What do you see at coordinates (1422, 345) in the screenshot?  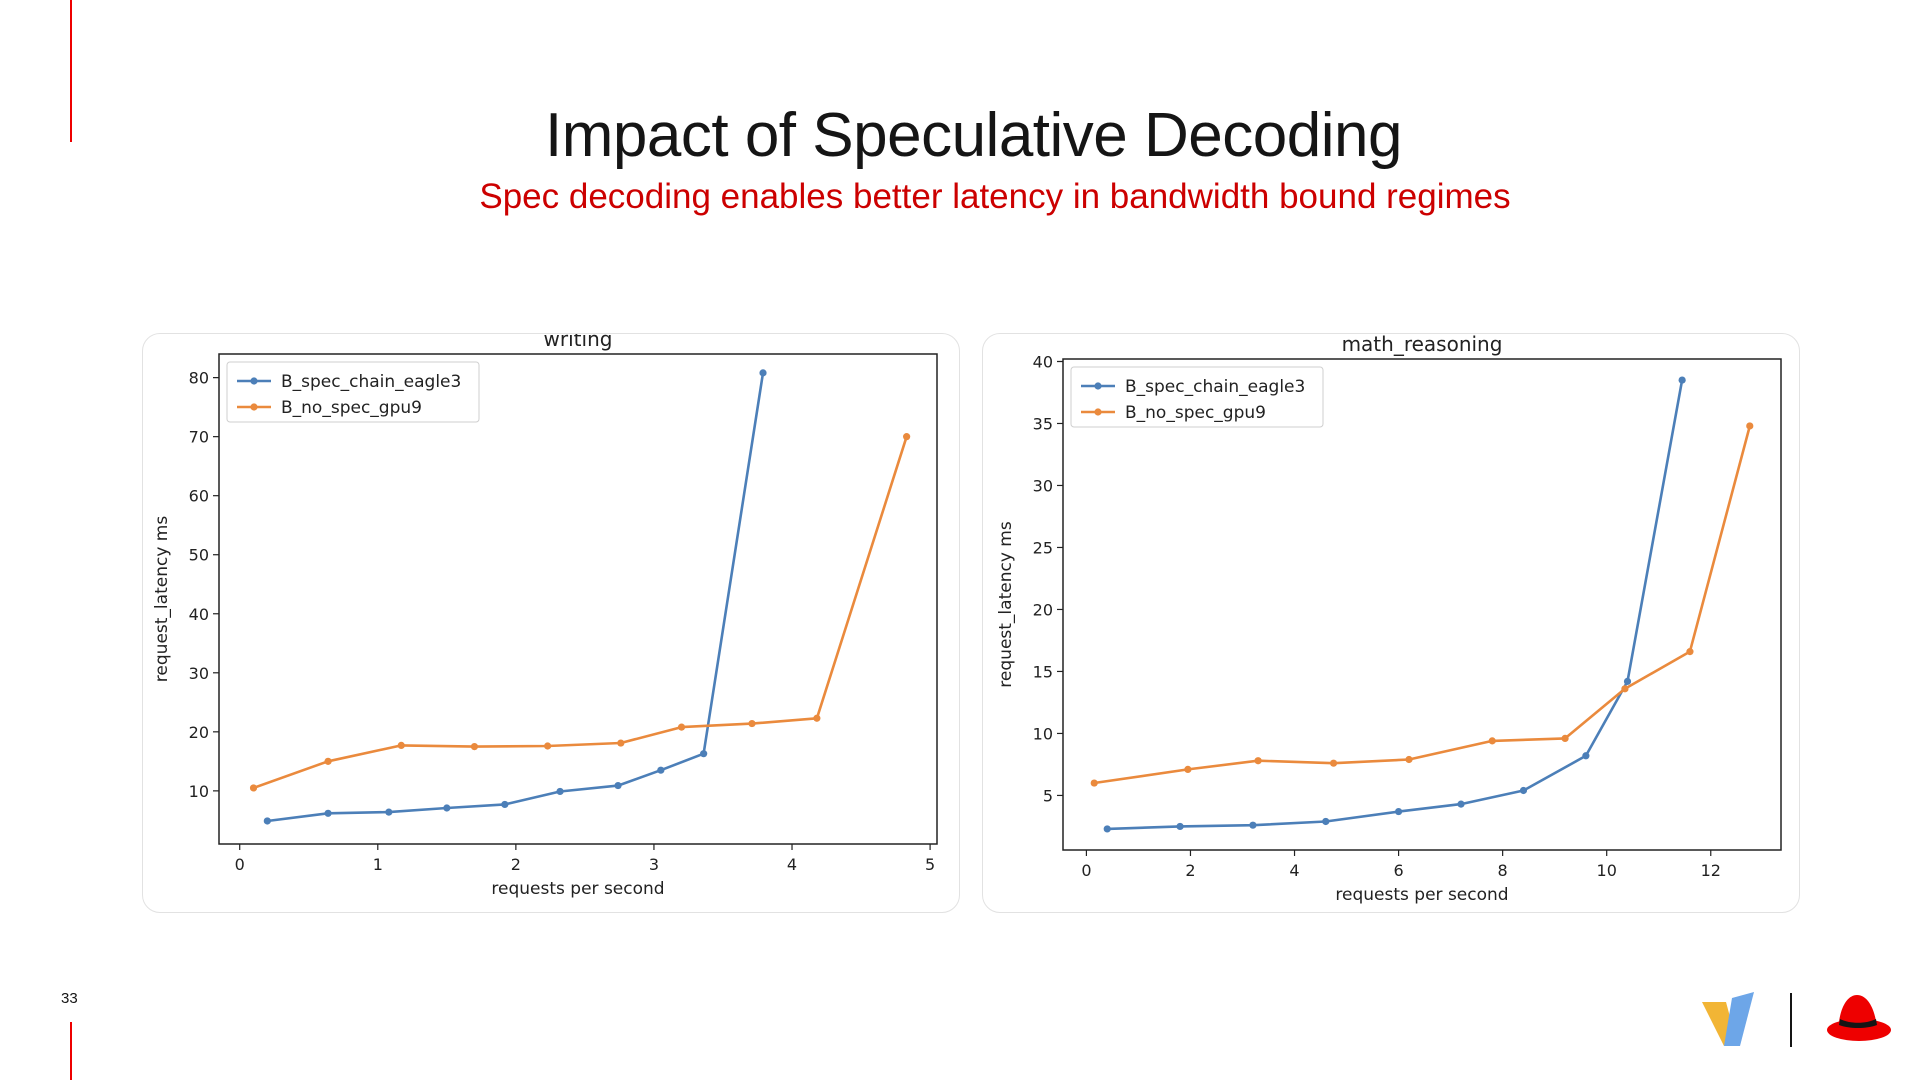 I see `chart-title: math_reasoning` at bounding box center [1422, 345].